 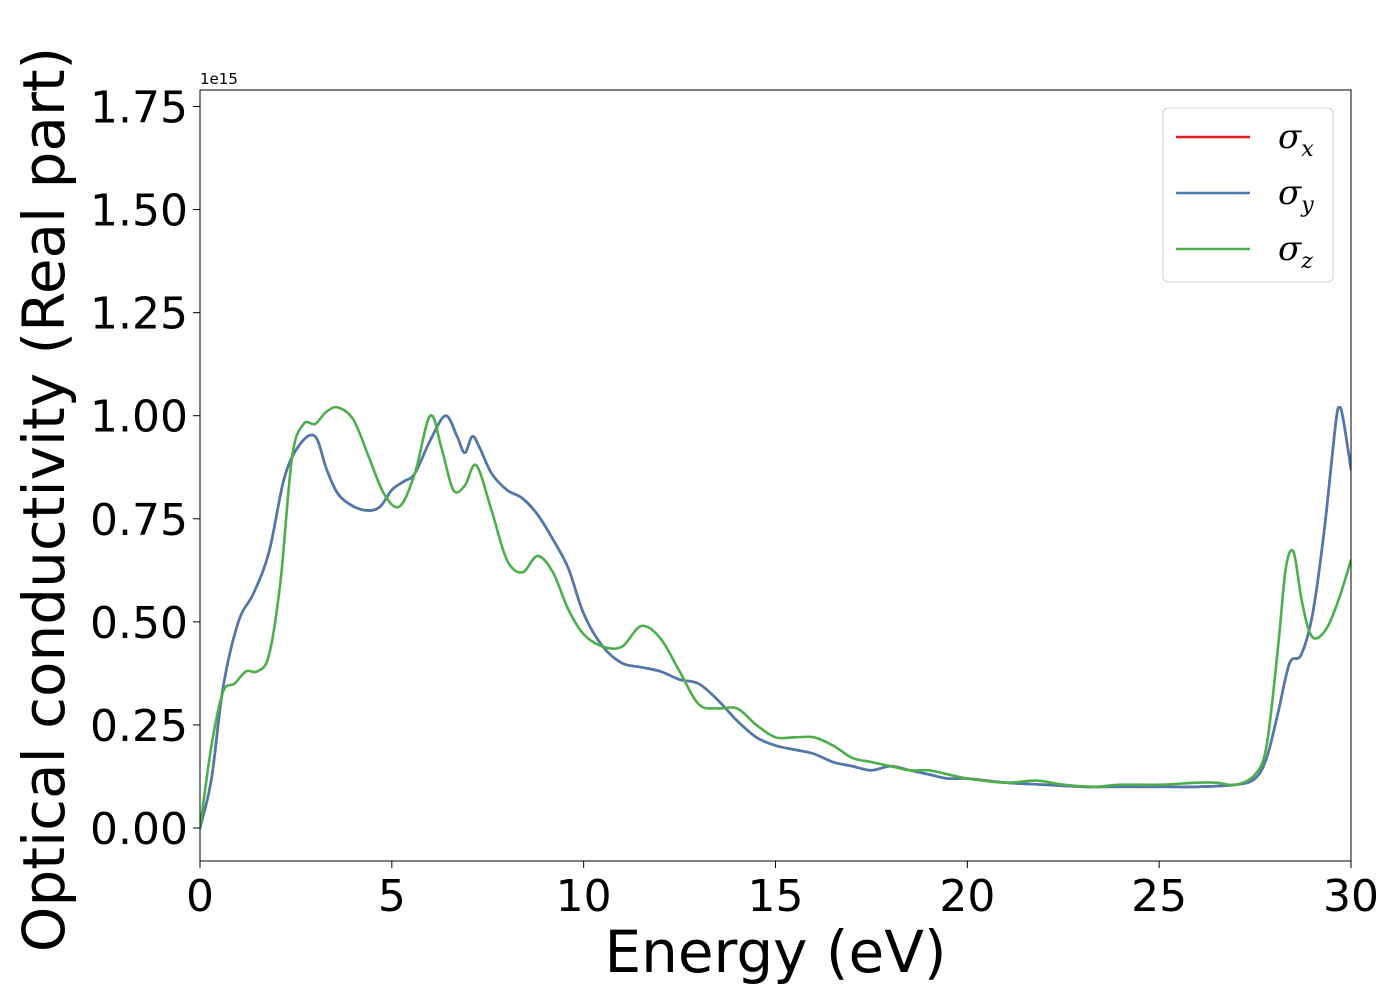 I want to click on y-tick-label: 0.00, so click(x=139, y=829).